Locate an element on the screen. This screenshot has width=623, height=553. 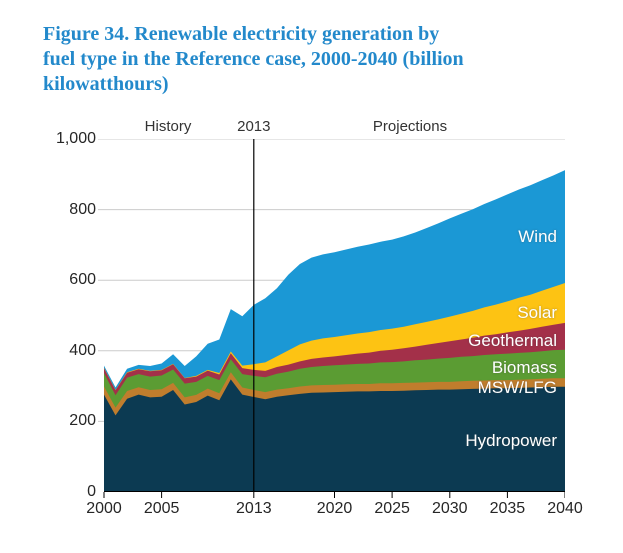
y-axis-label-0: 0 is located at coordinates (91, 491).